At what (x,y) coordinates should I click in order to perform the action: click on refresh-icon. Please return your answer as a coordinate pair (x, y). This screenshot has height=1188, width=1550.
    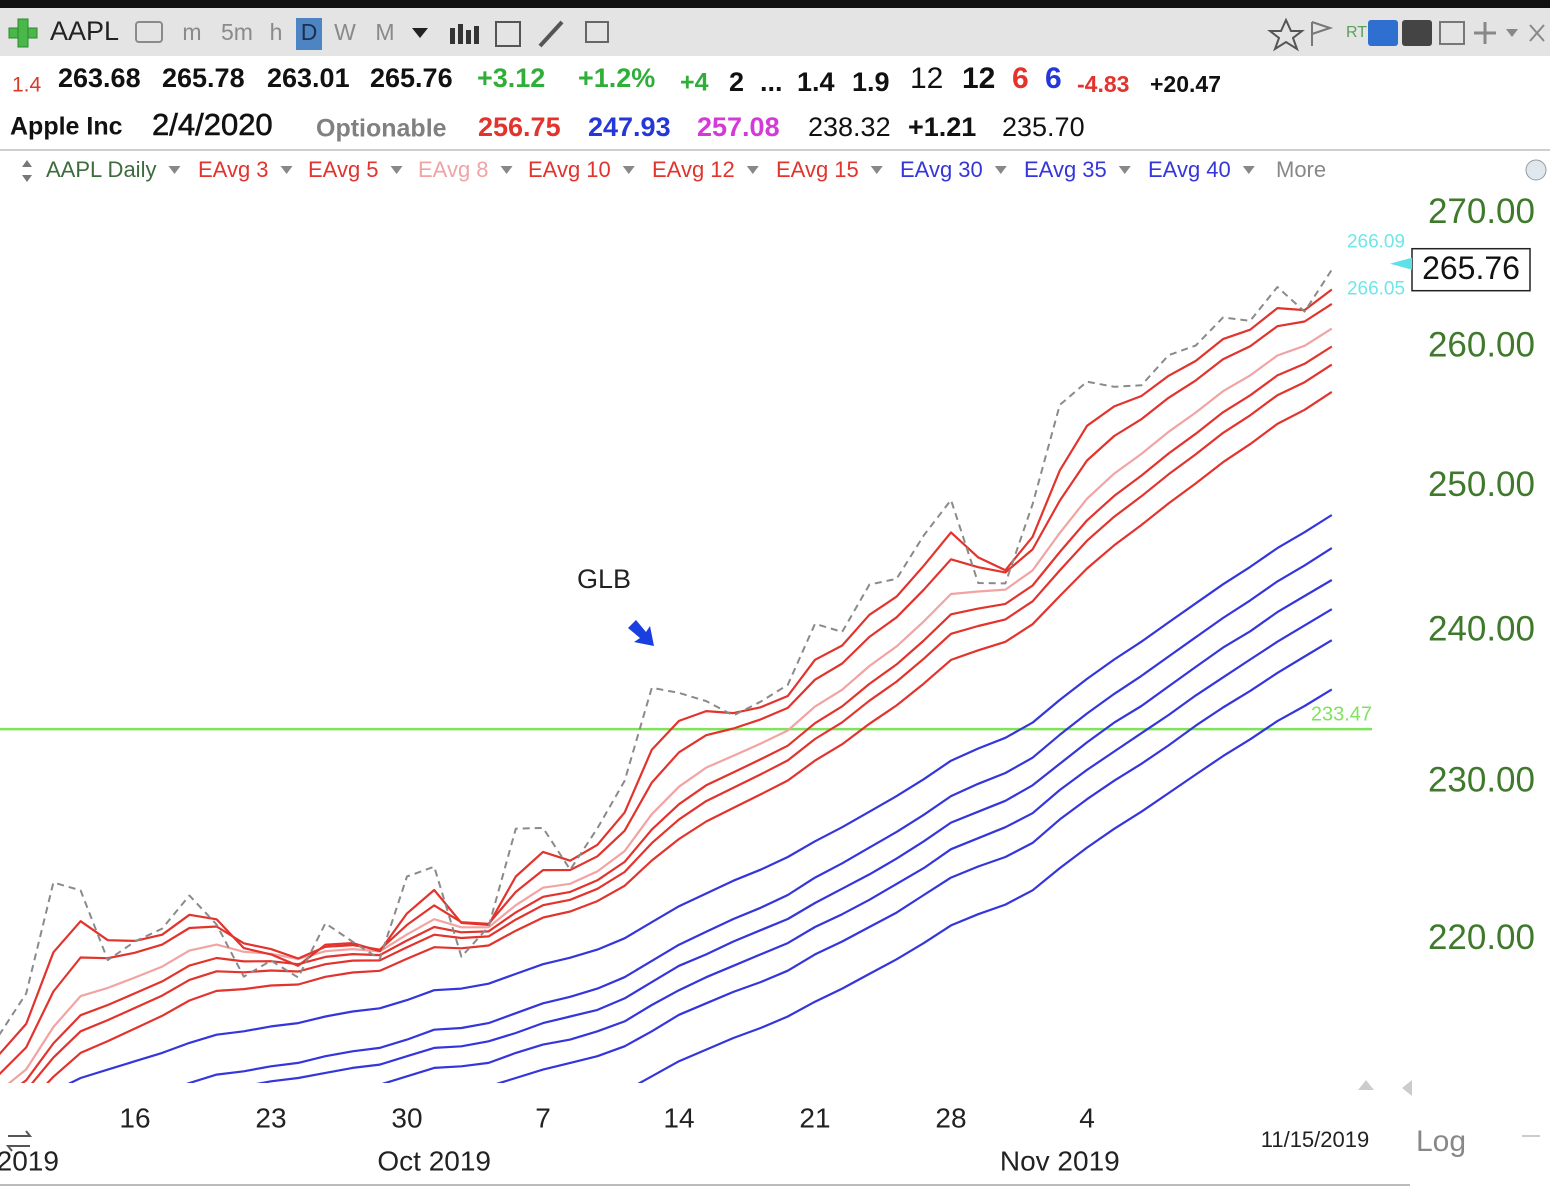
    Looking at the image, I should click on (19, 1141).